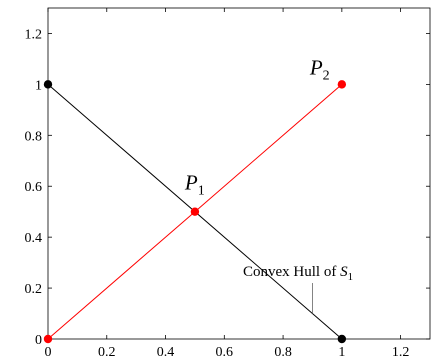  Describe the element at coordinates (34, 34) in the screenshot. I see `y-tick-label: 1.2` at that location.